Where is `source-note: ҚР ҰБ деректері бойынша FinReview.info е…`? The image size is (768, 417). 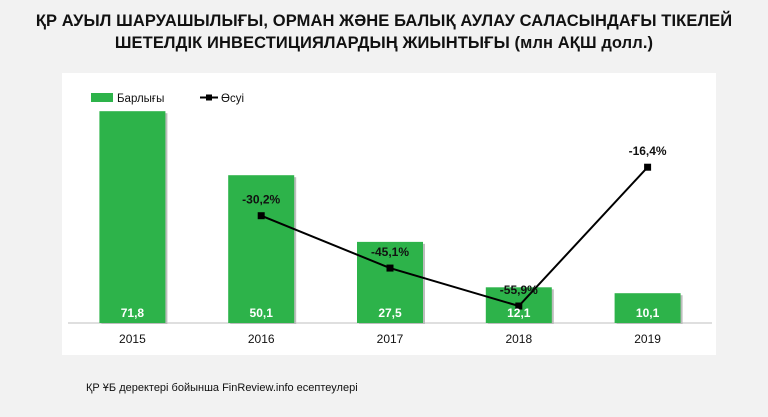 source-note: ҚР ҰБ деректері бойынша FinReview.info е… is located at coordinates (222, 388).